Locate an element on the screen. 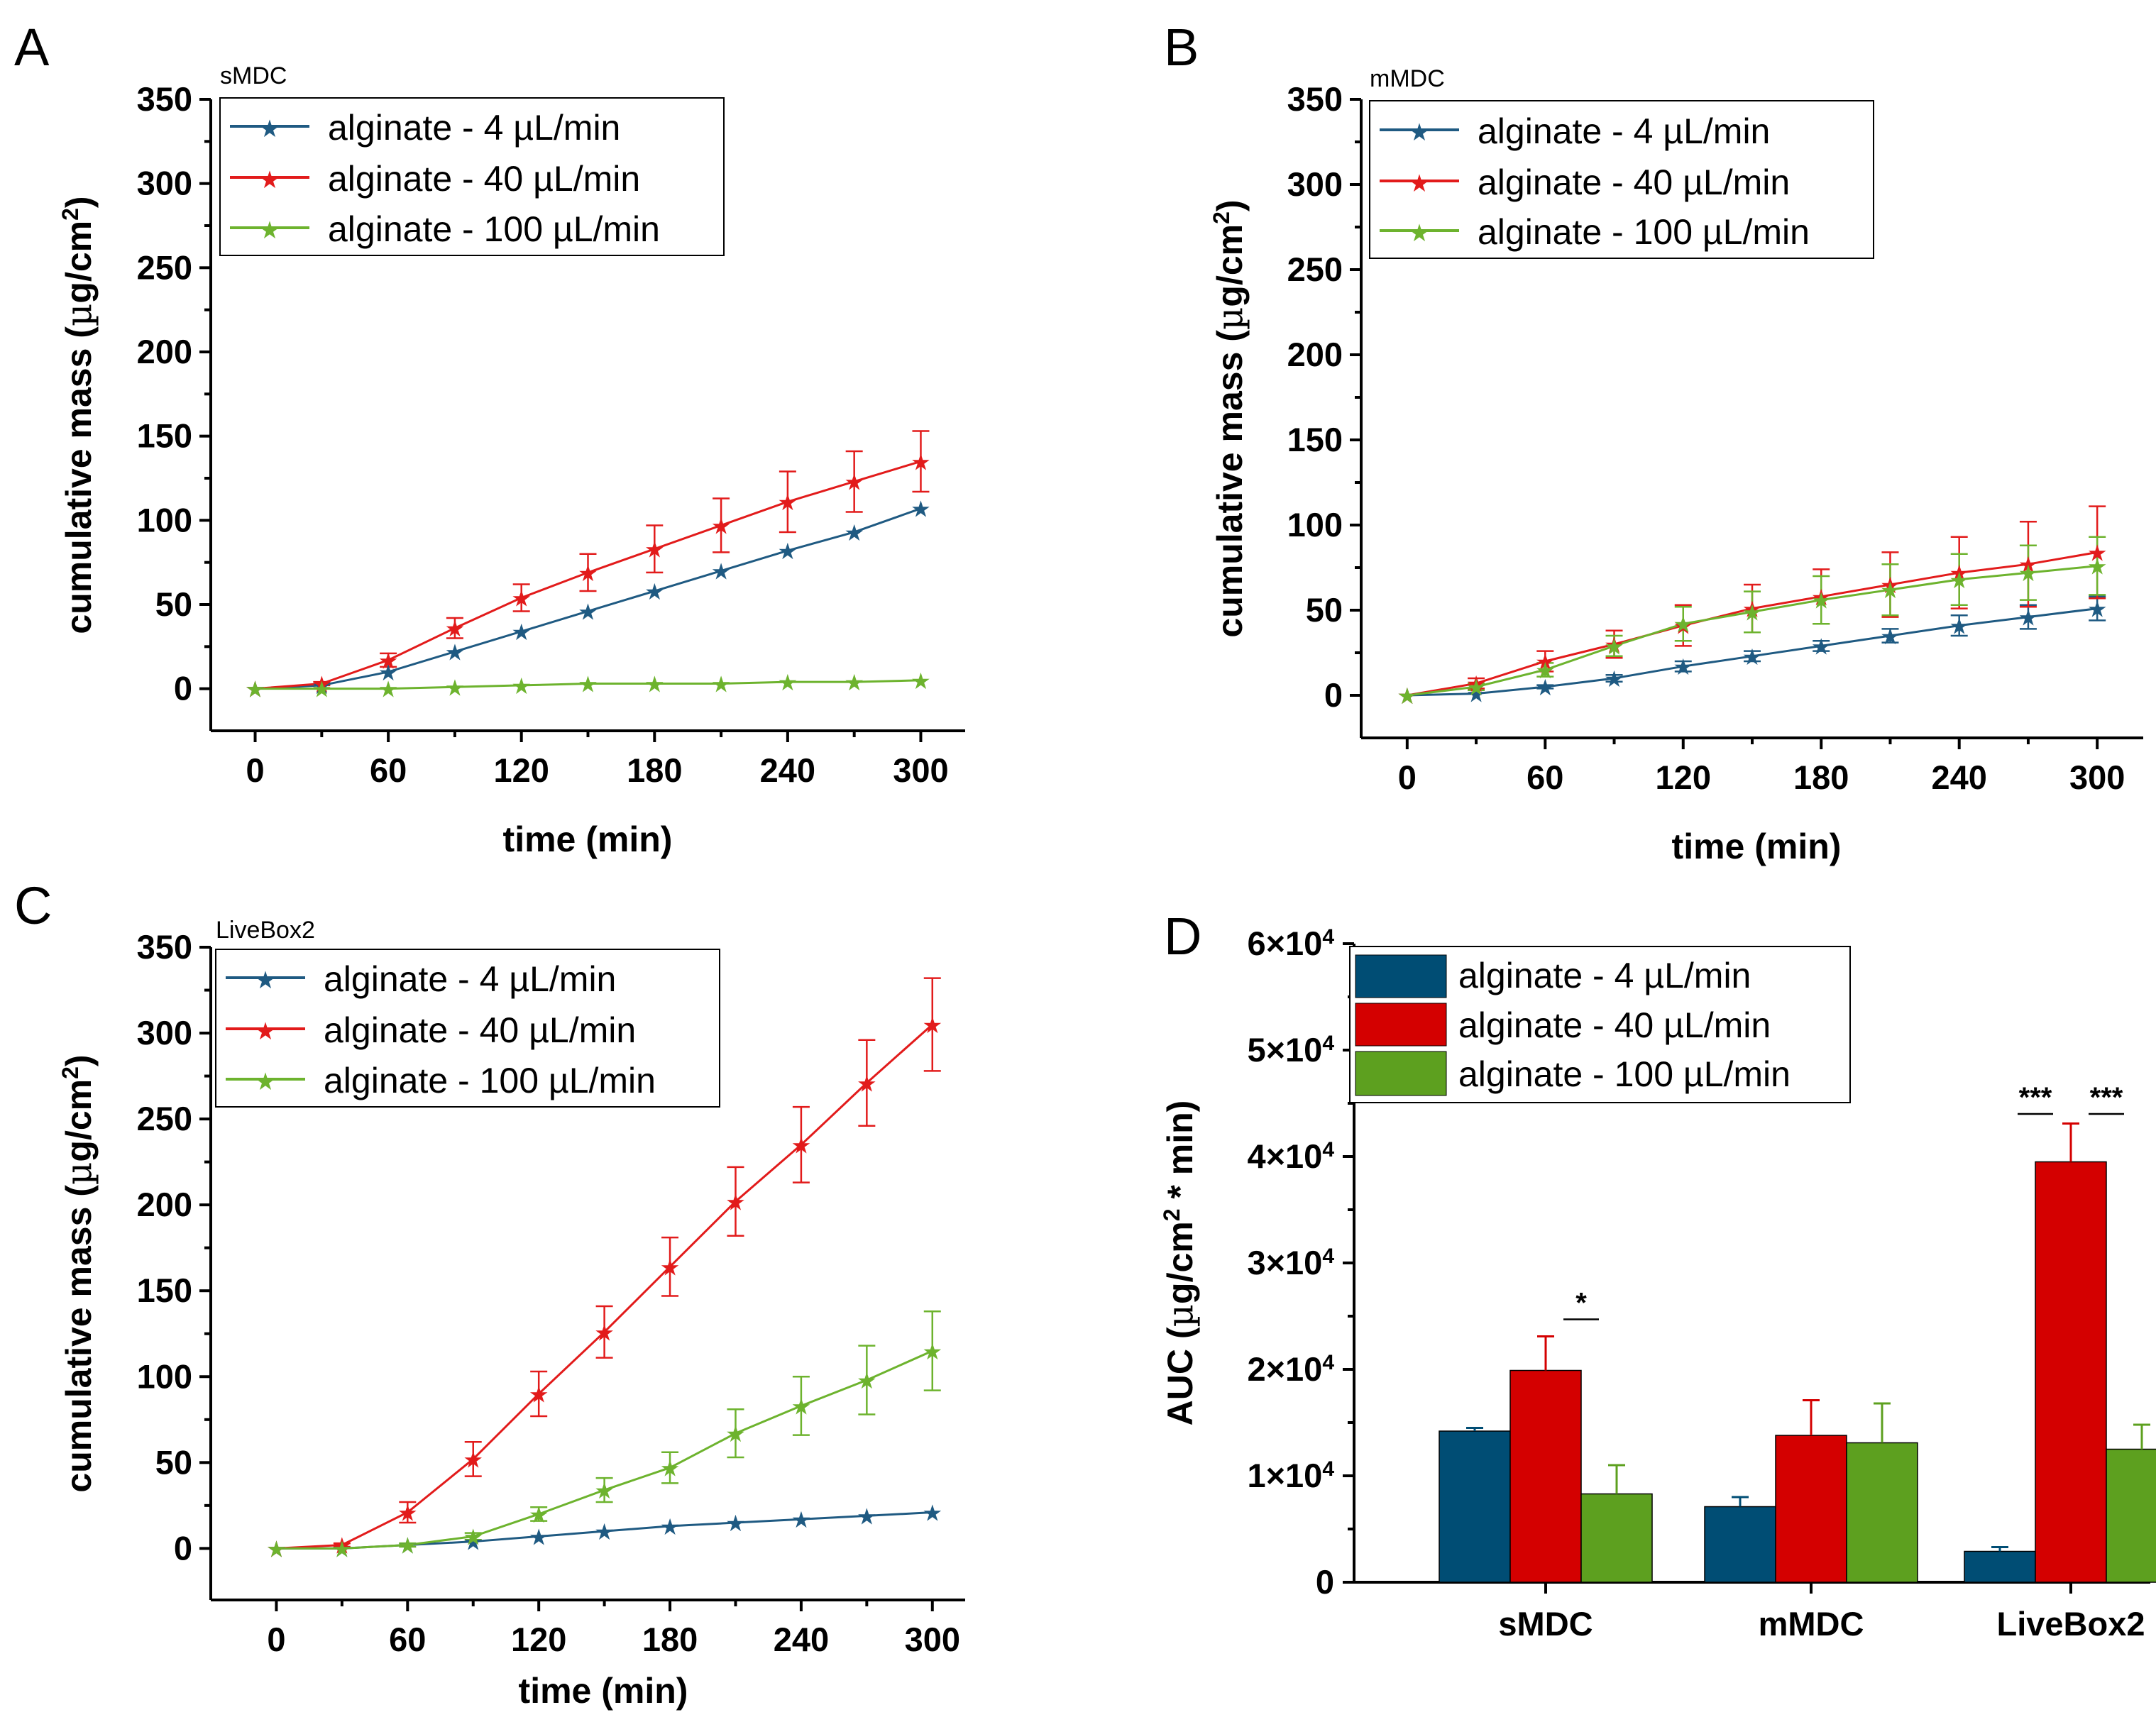  chart-subtitle: sMDC is located at coordinates (254, 75).